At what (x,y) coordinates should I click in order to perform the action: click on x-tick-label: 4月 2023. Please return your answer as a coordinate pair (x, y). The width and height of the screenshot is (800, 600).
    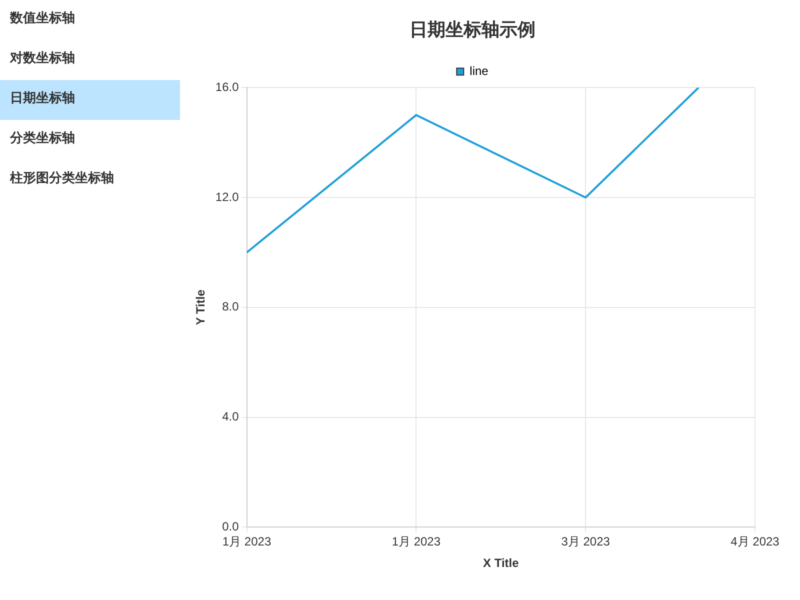
    Looking at the image, I should click on (755, 541).